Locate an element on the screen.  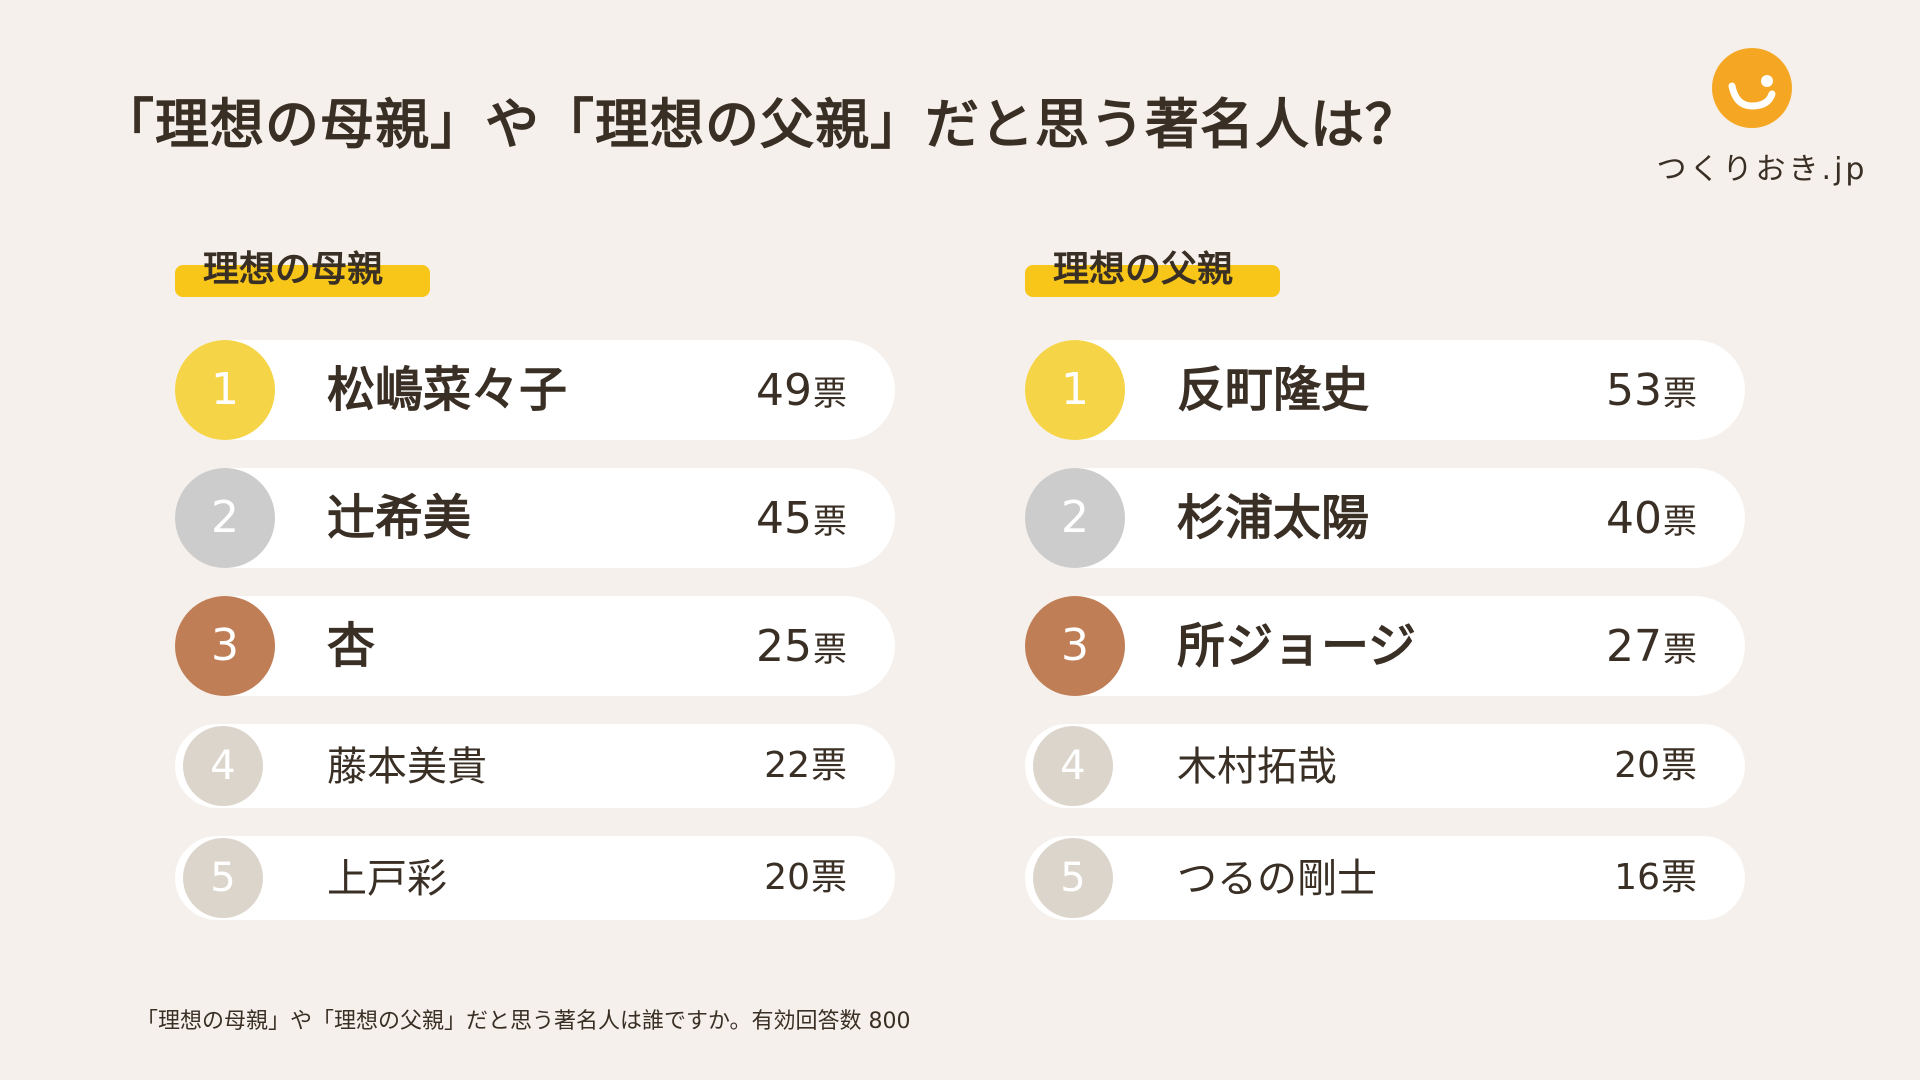
section-label-text: 理想の父親 is located at coordinates (1143, 269).